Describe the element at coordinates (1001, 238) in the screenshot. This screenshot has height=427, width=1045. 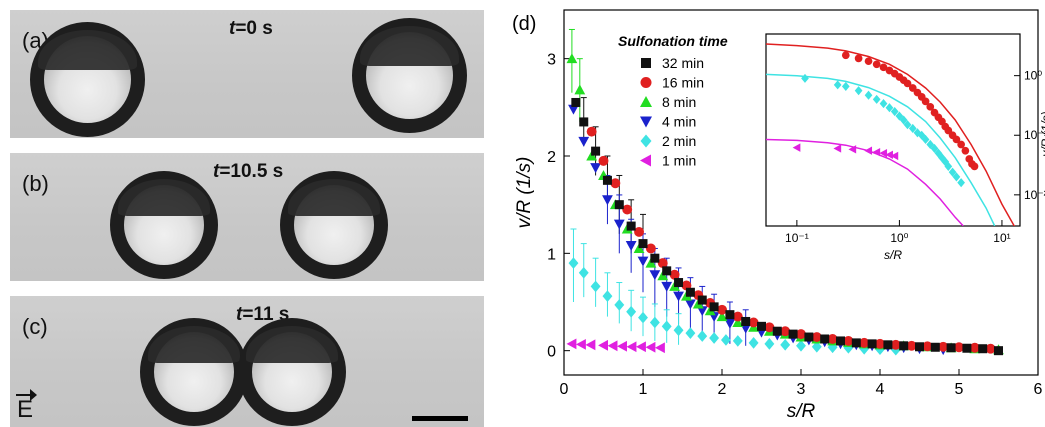
I see `inset-x-tick-label: 10¹` at that location.